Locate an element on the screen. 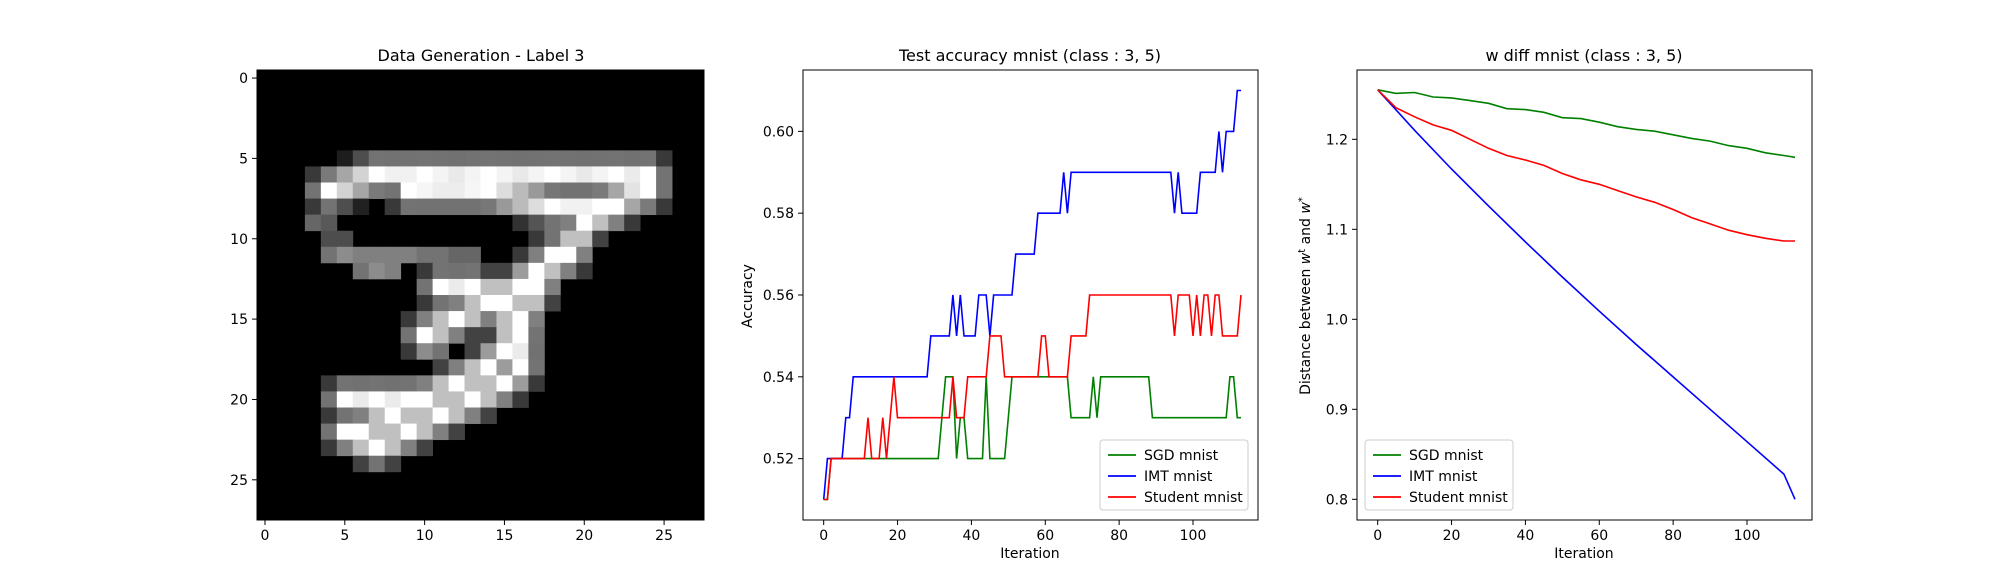 The image size is (2000, 580). y-tick-label: 5 is located at coordinates (243, 159).